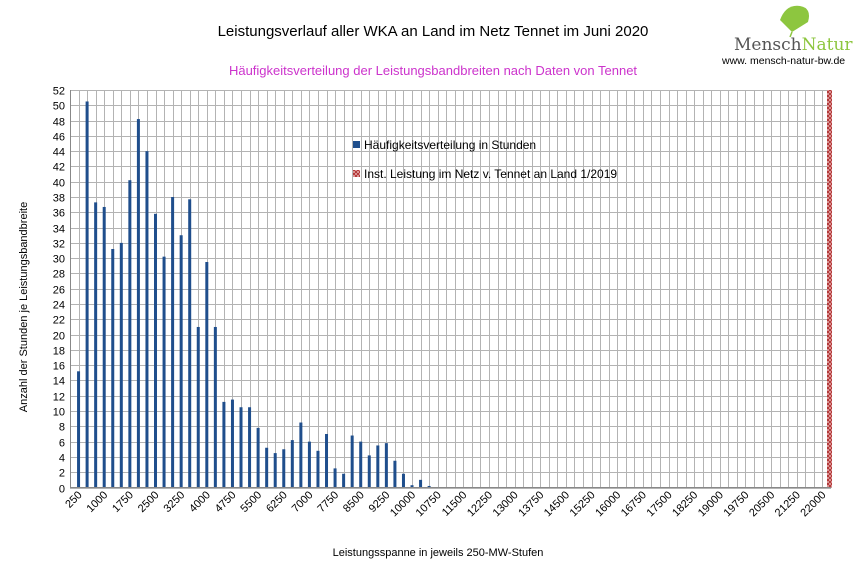 The image size is (866, 578). I want to click on x-tick-label: 10750, so click(429, 504).